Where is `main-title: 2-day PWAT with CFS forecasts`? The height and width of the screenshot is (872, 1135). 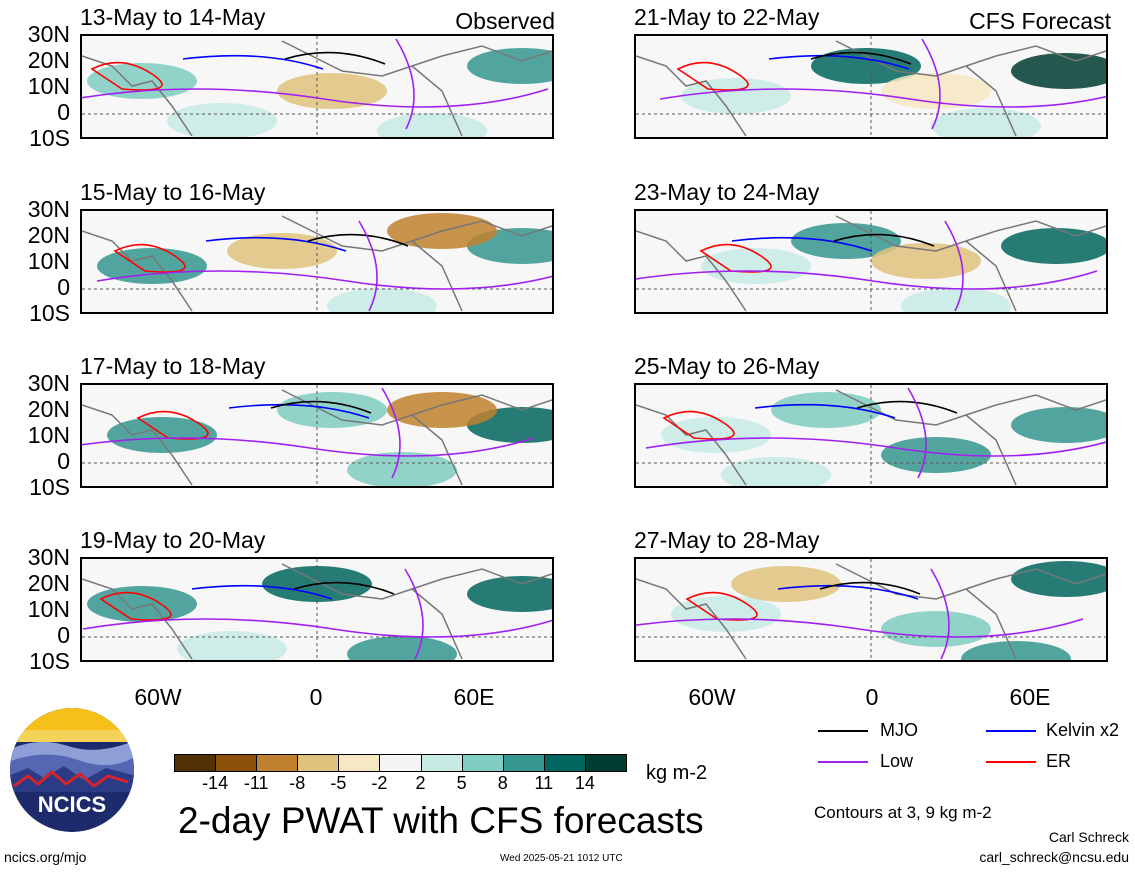
main-title: 2-day PWAT with CFS forecasts is located at coordinates (441, 820).